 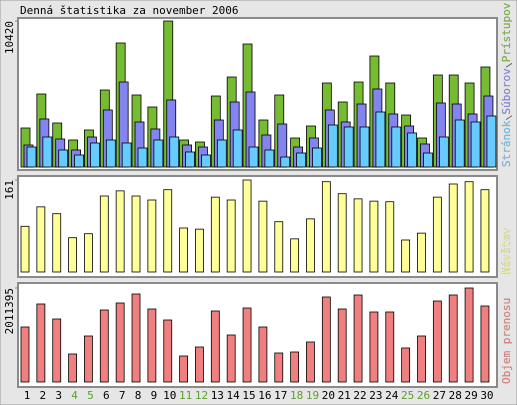 I want to click on legend-label: Súborov, so click(x=506, y=91).